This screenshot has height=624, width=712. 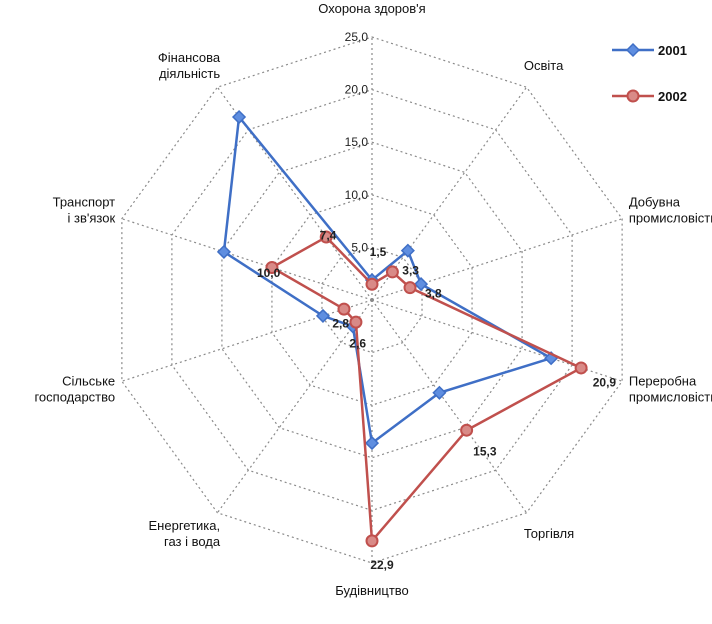 I want to click on data-label: 1,5, so click(x=378, y=252).